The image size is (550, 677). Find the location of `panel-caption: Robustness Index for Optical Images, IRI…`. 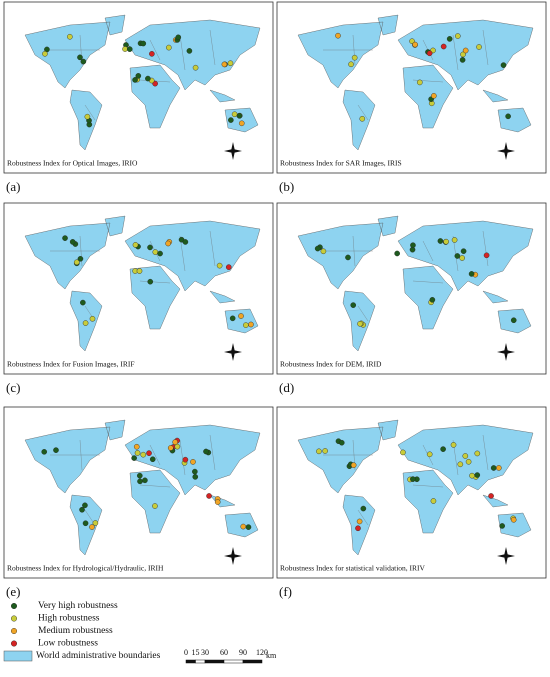

panel-caption: Robustness Index for Optical Images, IRI… is located at coordinates (72, 163).